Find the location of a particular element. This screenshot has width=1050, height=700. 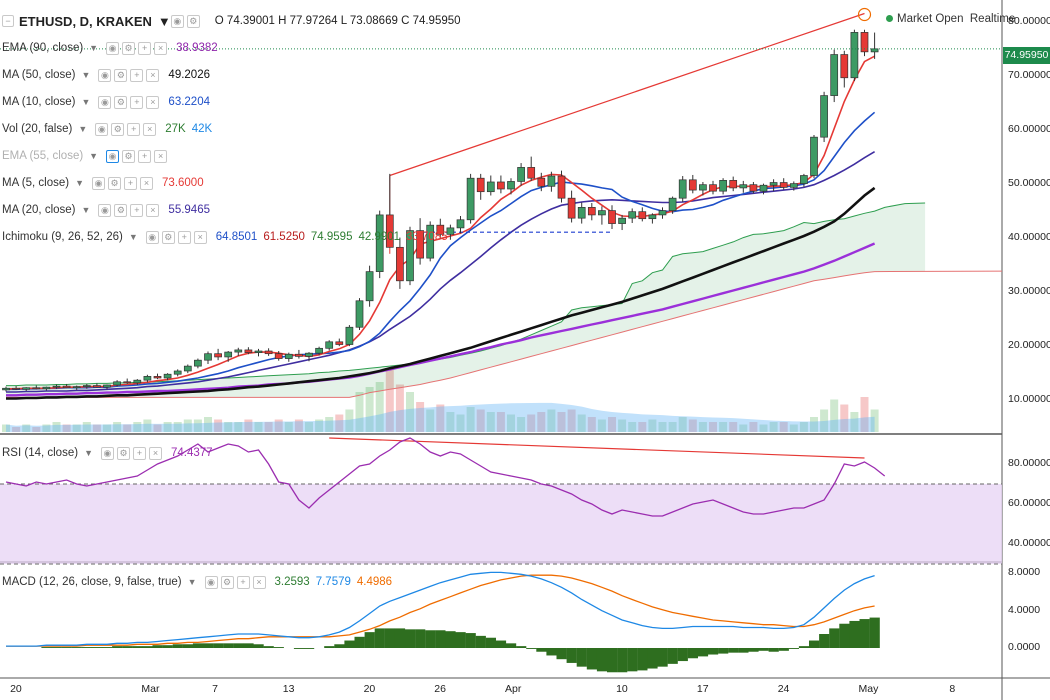

rsi-band is located at coordinates (501, 524).